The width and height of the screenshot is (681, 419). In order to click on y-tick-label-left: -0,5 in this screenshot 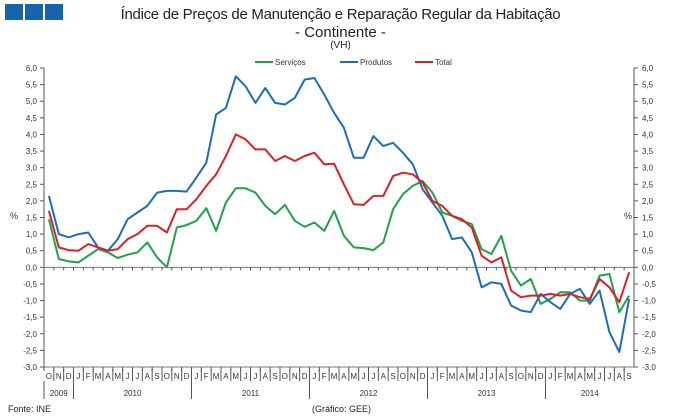, I will do `click(30, 284)`.